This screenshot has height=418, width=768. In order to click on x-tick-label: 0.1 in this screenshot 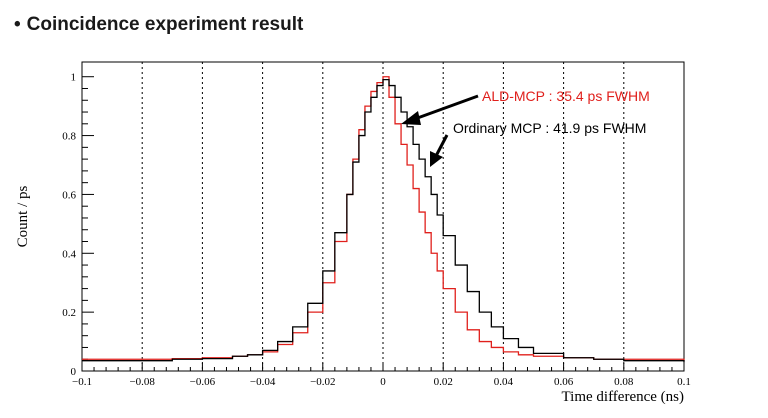, I will do `click(684, 382)`.